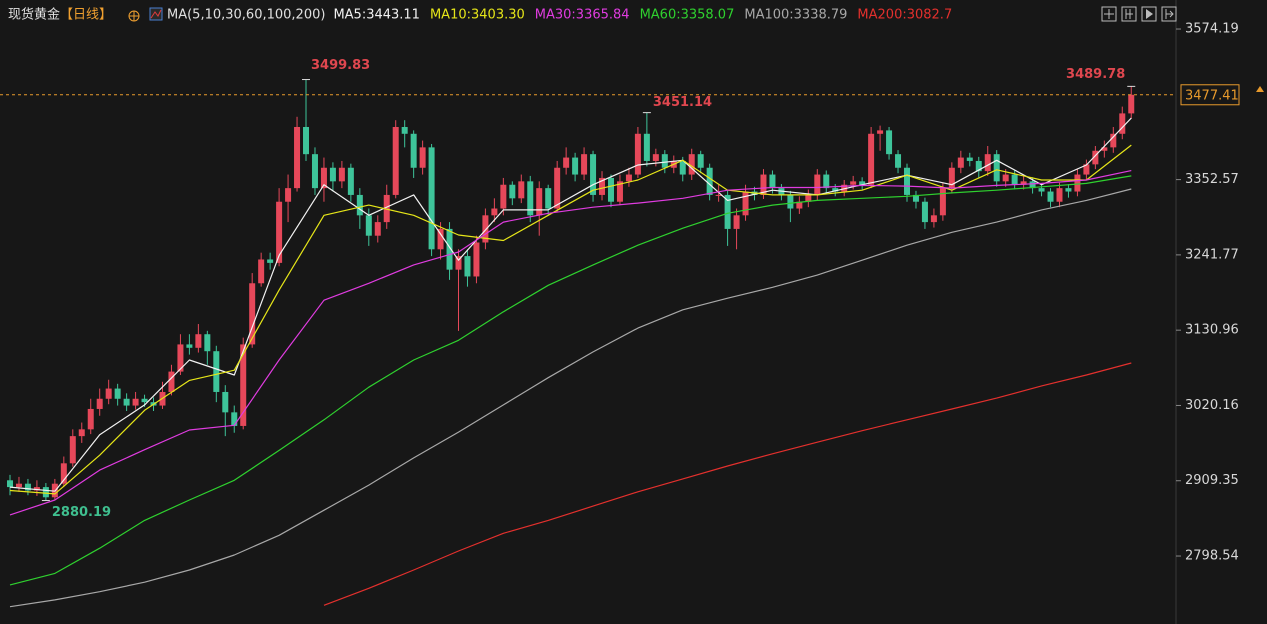 The image size is (1267, 624). I want to click on legend-entry: MA60:3358.07, so click(687, 15).